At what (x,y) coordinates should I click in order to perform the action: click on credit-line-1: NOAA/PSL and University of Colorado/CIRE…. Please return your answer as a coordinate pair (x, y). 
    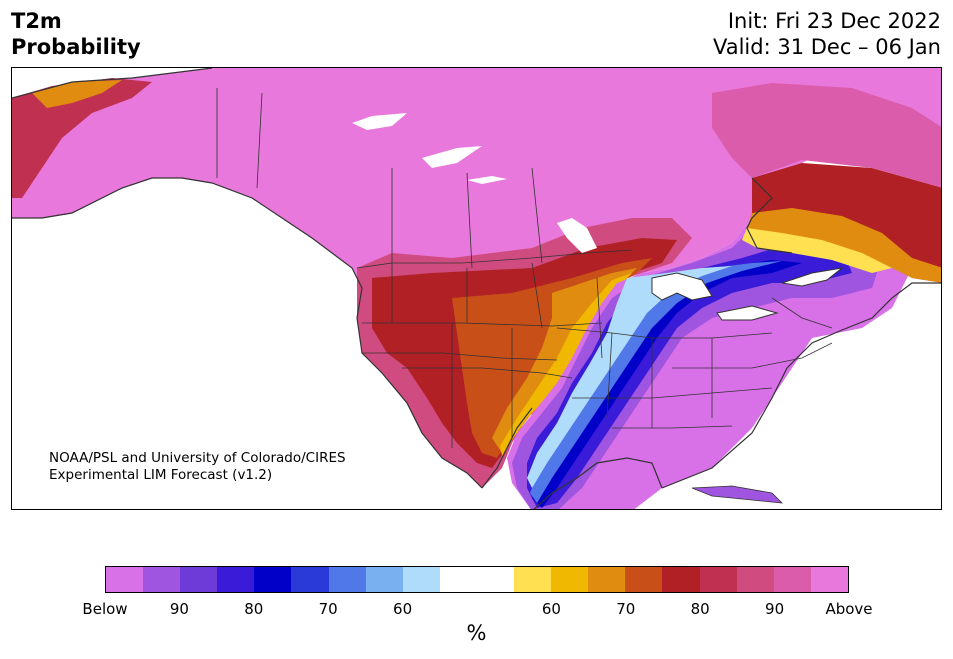
    Looking at the image, I should click on (197, 458).